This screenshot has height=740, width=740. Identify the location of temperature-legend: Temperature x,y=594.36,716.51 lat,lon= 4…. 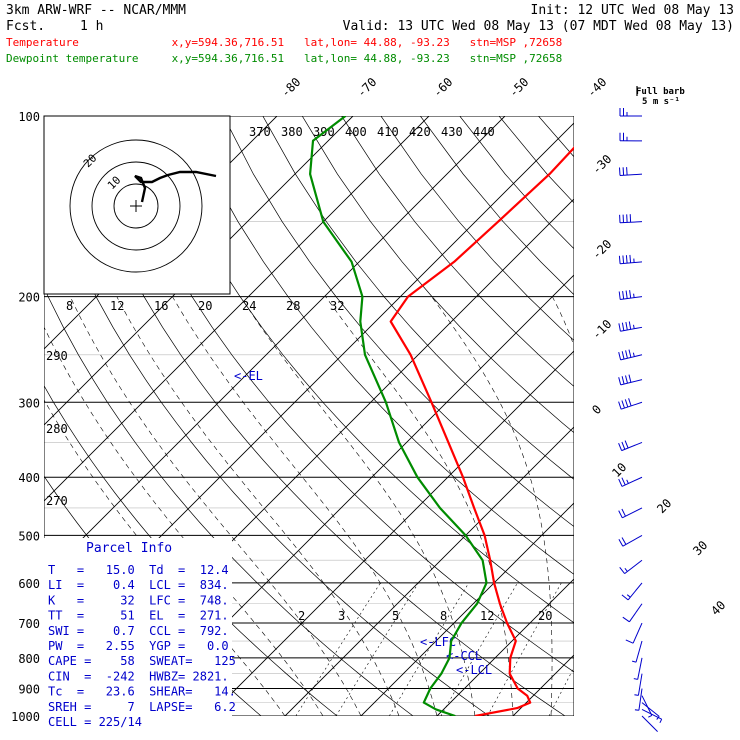
(284, 42).